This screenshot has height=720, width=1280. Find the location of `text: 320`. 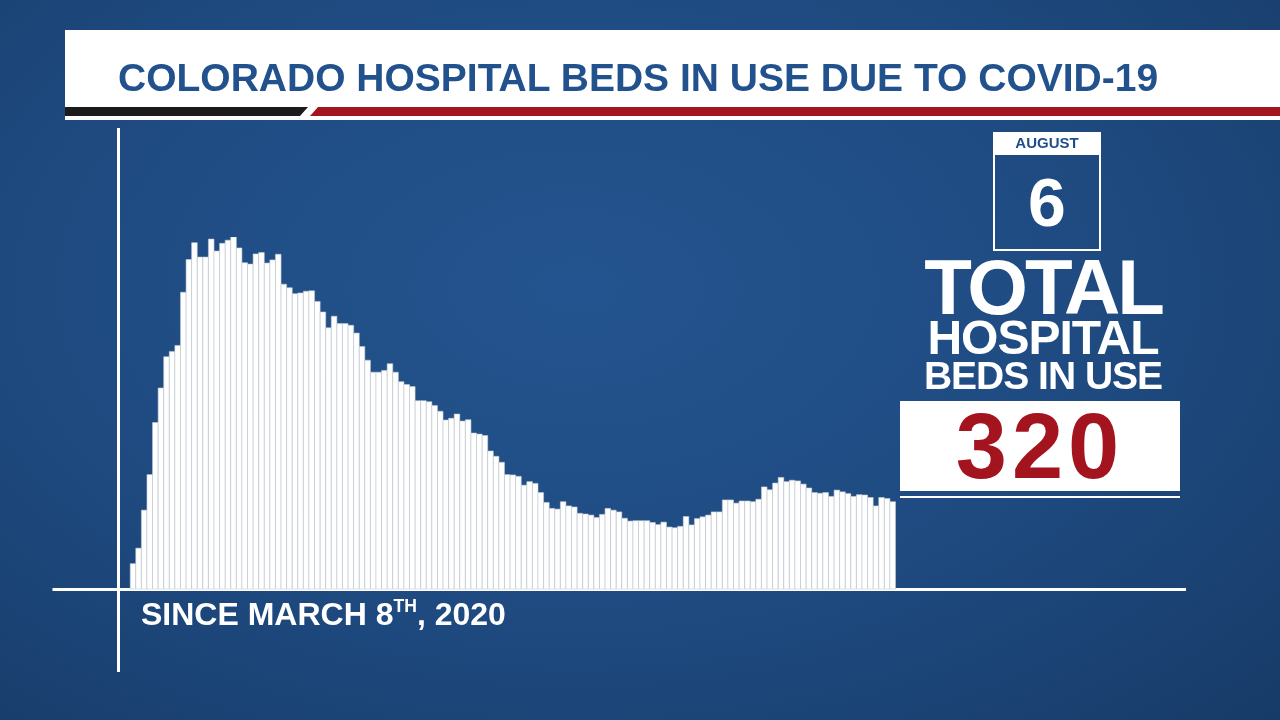

text: 320 is located at coordinates (1040, 446).